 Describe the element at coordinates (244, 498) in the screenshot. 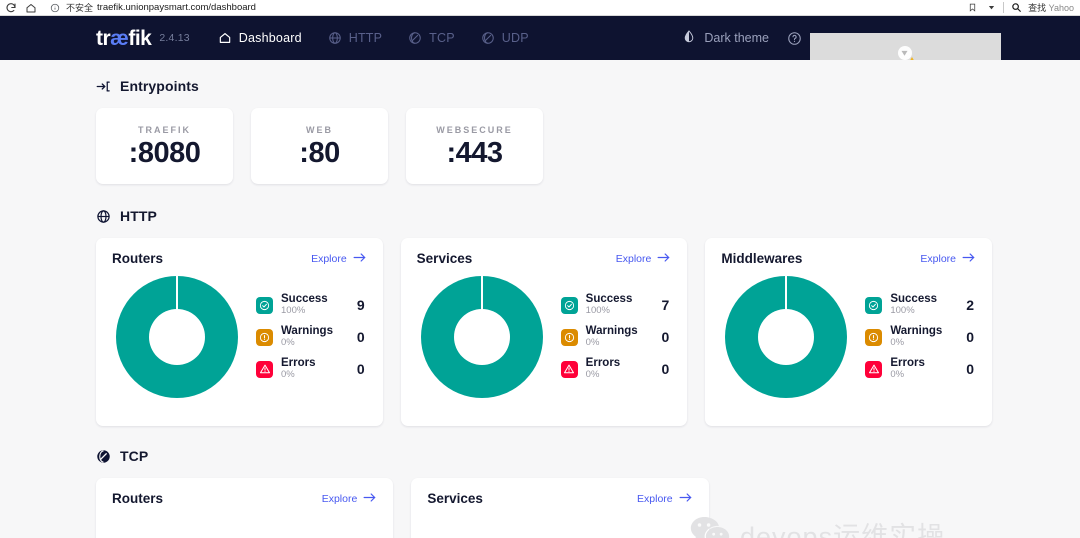

I see `card-header: Routers Explore` at that location.